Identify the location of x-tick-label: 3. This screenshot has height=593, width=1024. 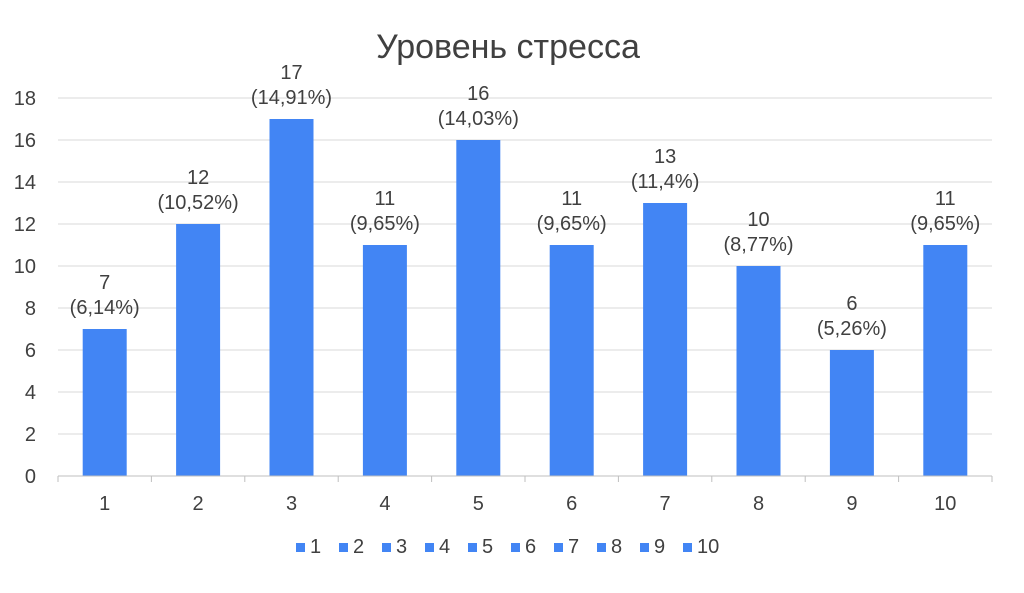
(291, 504).